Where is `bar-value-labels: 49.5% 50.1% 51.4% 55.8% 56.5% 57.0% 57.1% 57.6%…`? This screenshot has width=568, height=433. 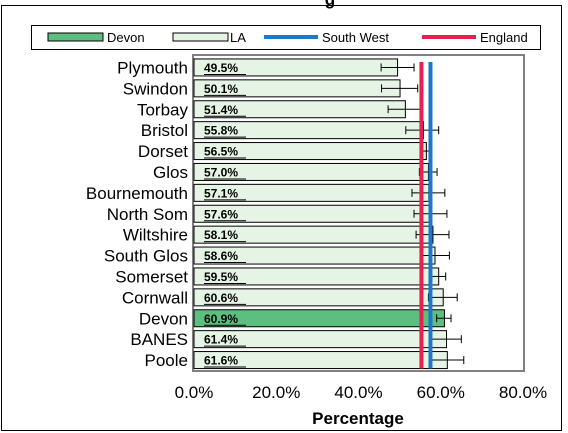 bar-value-labels: 49.5% 50.1% 51.4% 55.8% 56.5% 57.0% 57.1% 57.6%… is located at coordinates (225, 214).